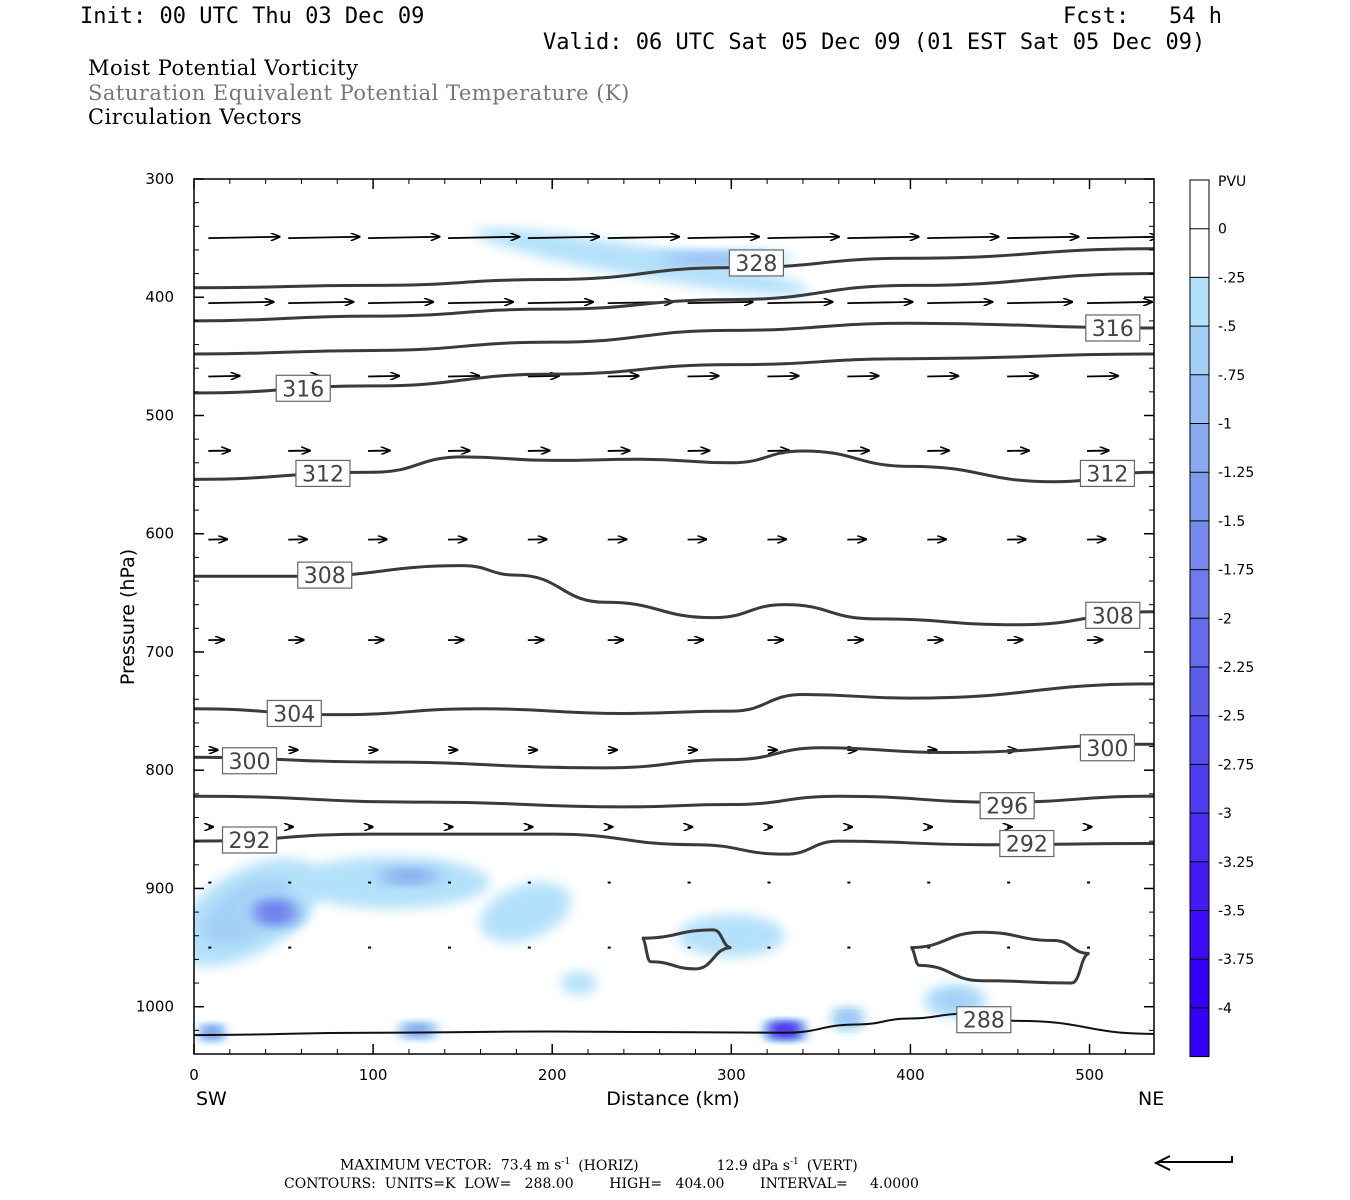  What do you see at coordinates (223, 68) in the screenshot?
I see `field-title-pv: Moist Potential Vorticity` at bounding box center [223, 68].